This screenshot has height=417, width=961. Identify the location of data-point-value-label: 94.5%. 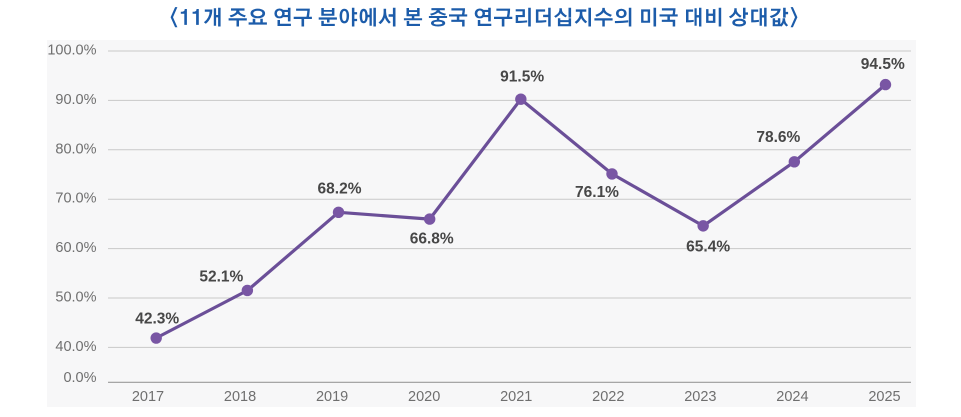
(883, 64).